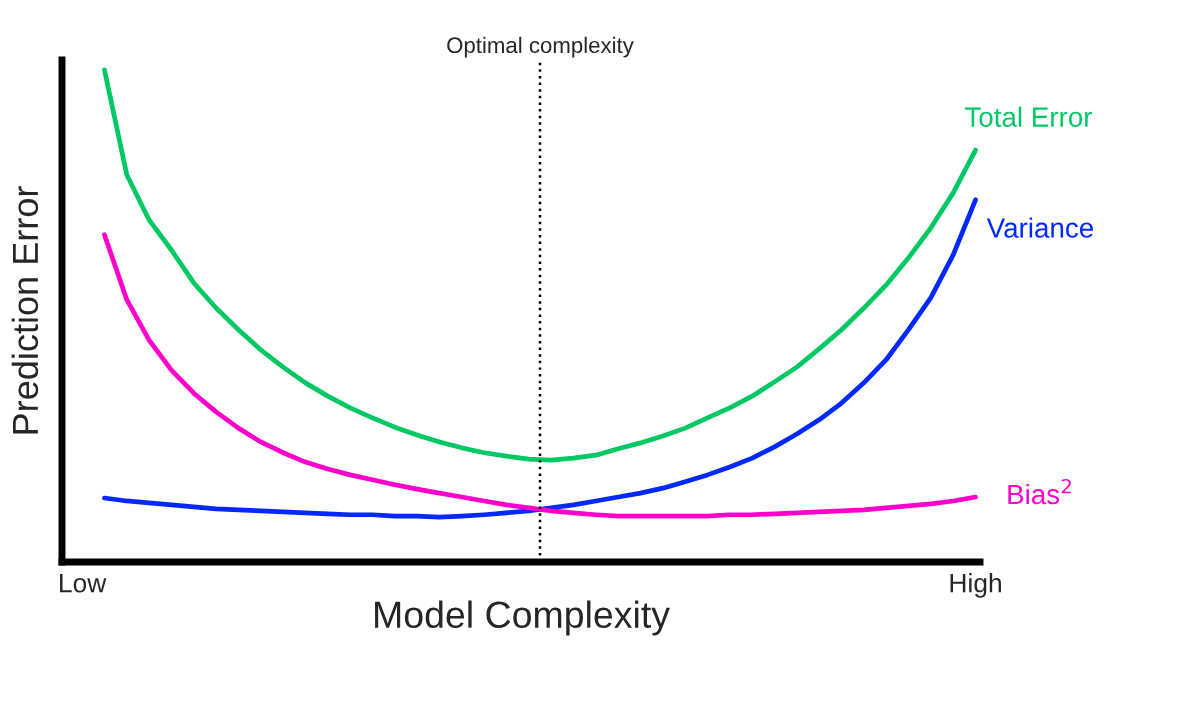 The width and height of the screenshot is (1181, 708). I want to click on x-tick-label: Low, so click(83, 583).